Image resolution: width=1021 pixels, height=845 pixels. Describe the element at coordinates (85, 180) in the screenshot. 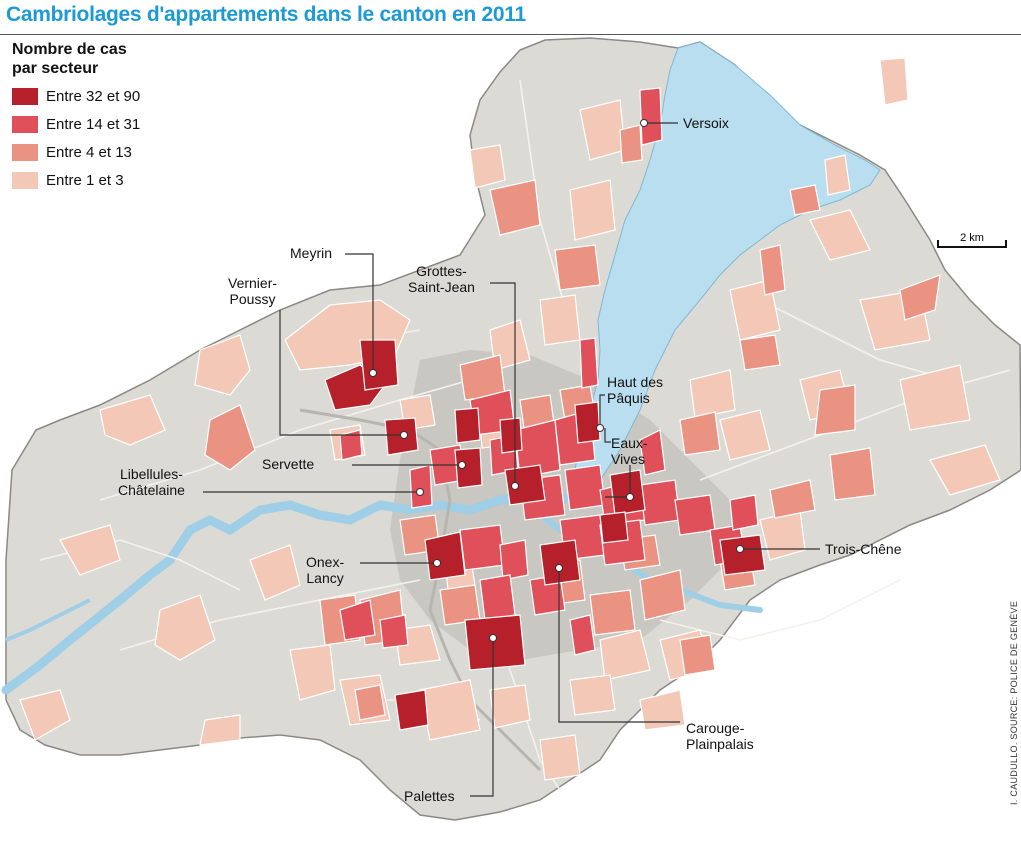

I see `legend-label: Entre 1 et 3` at that location.